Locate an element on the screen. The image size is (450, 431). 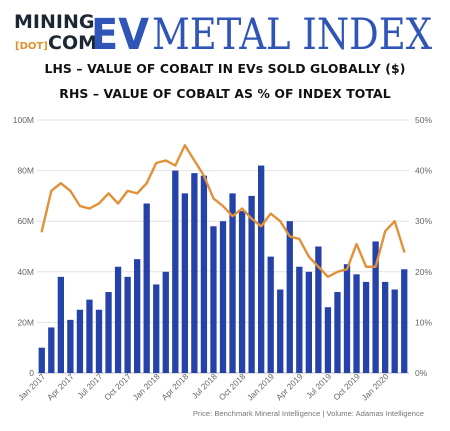
y-left-tick-label: 0 is located at coordinates (31, 373).